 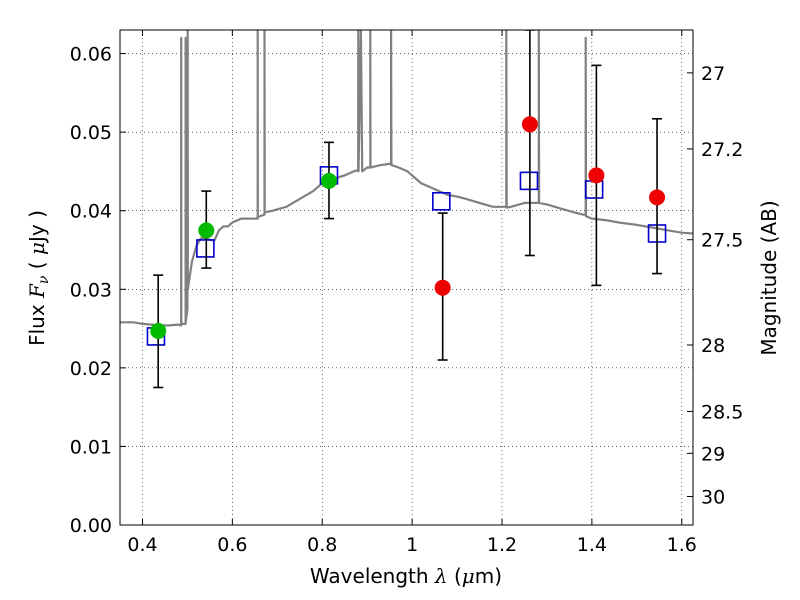 I want to click on y2-tick-label: 28, so click(x=713, y=346).